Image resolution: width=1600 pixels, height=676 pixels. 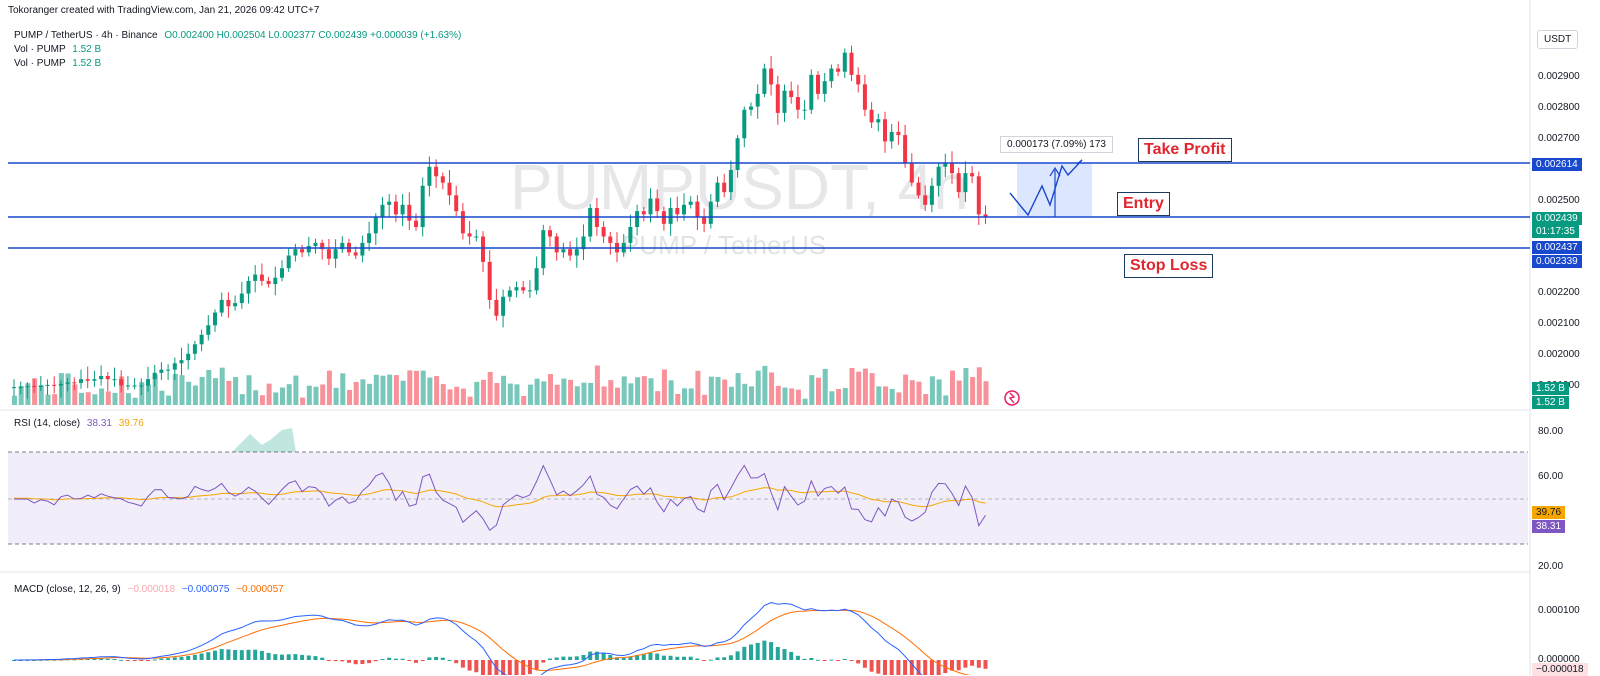 What do you see at coordinates (1551, 431) in the screenshot?
I see `rsi-tick: 80.00` at bounding box center [1551, 431].